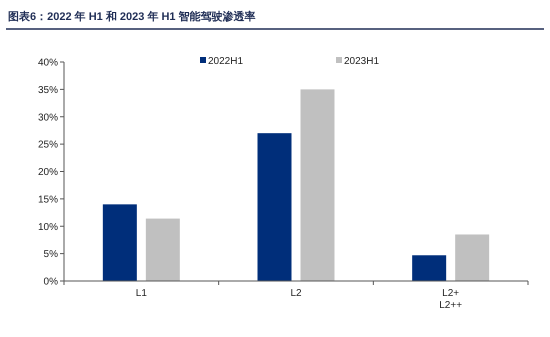  I want to click on y-tick-label: 30%, so click(48, 118).